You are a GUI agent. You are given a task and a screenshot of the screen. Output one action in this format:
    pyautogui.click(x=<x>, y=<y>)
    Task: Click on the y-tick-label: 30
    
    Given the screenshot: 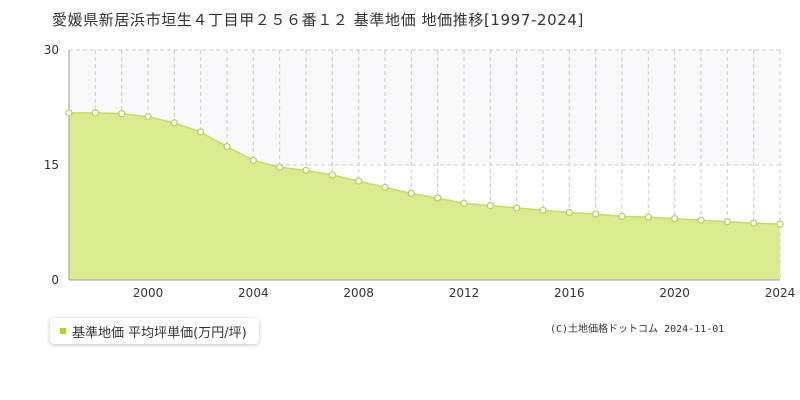 What is the action you would take?
    pyautogui.click(x=51, y=50)
    